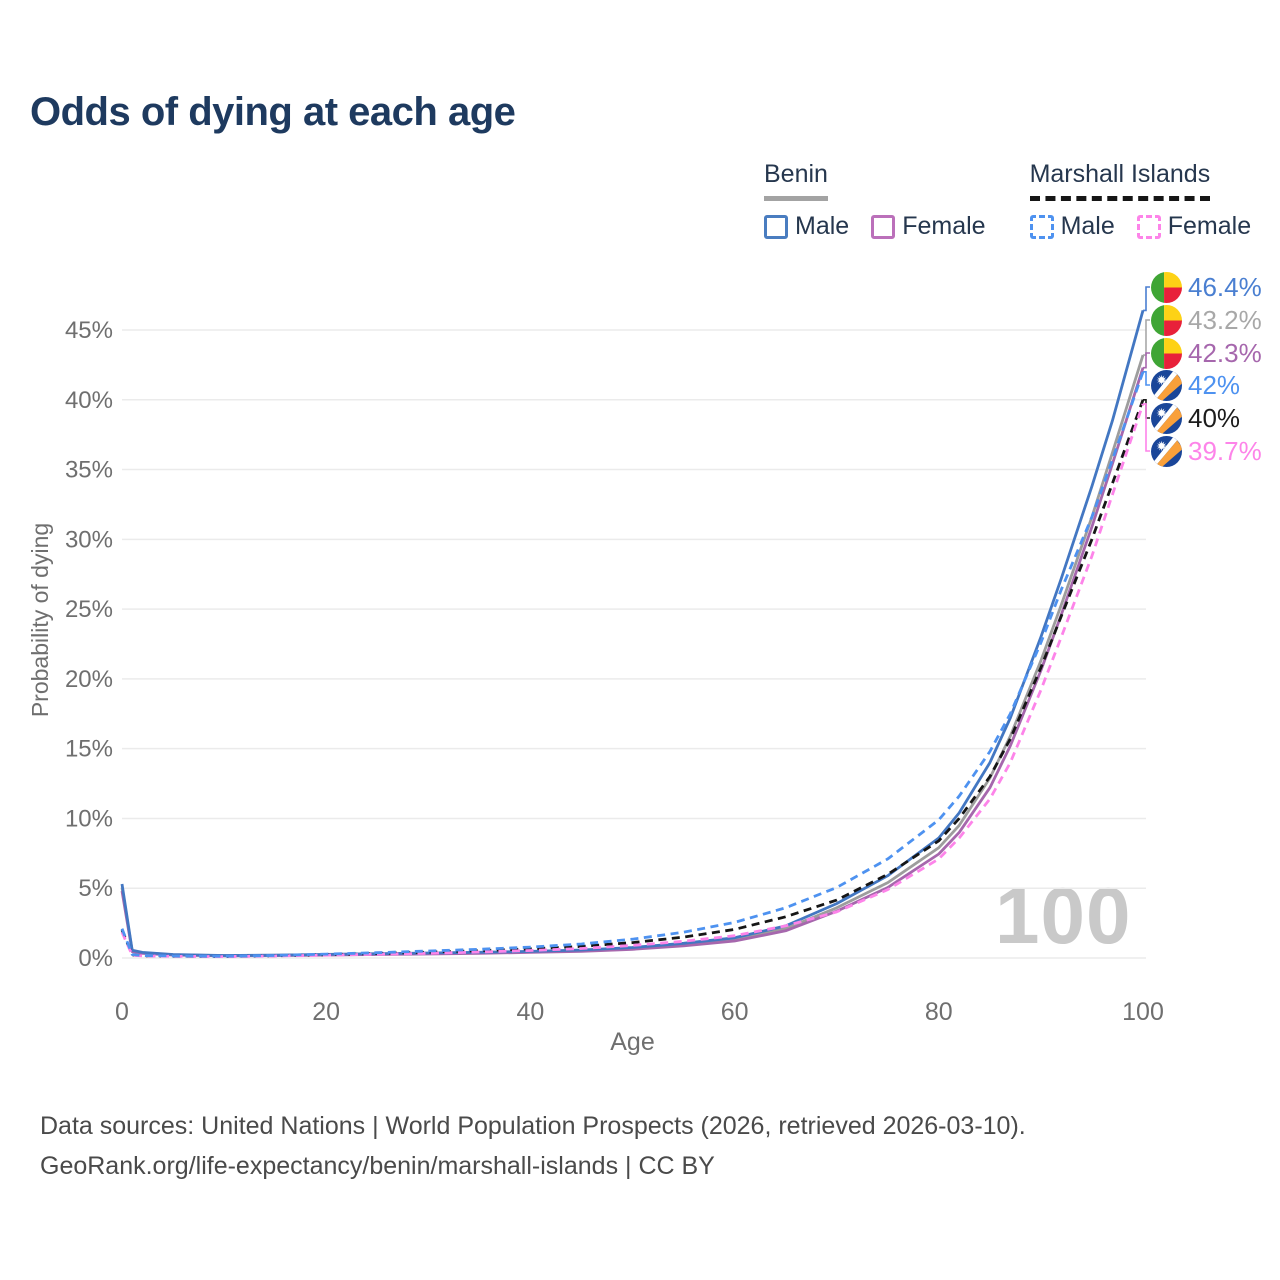  I want to click on x-tick-label: 0, so click(122, 1012).